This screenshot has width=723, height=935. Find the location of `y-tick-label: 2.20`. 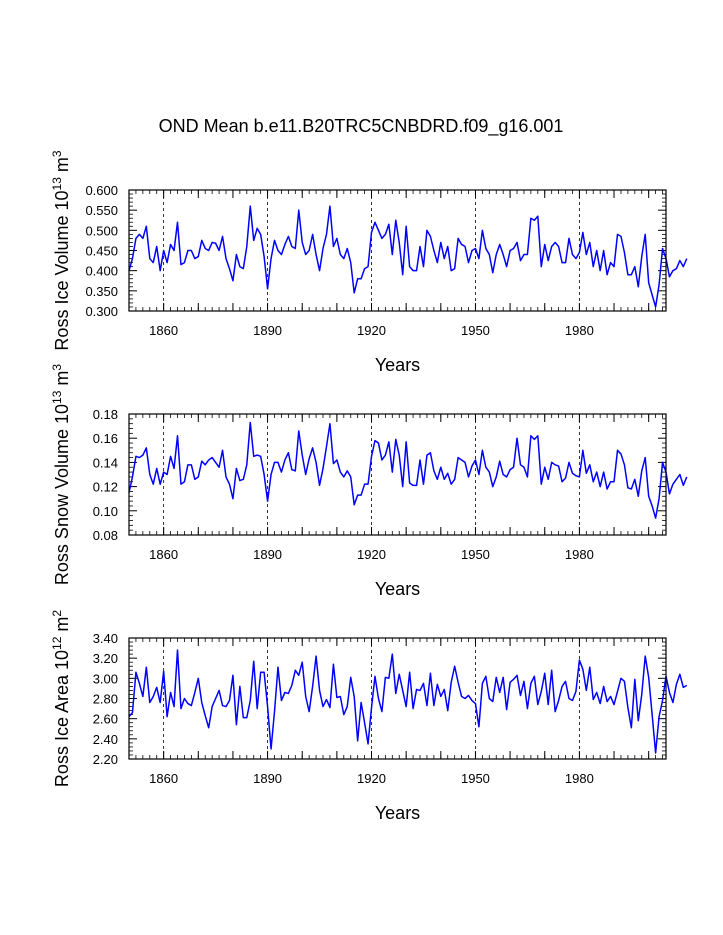

y-tick-label: 2.20 is located at coordinates (105, 759).